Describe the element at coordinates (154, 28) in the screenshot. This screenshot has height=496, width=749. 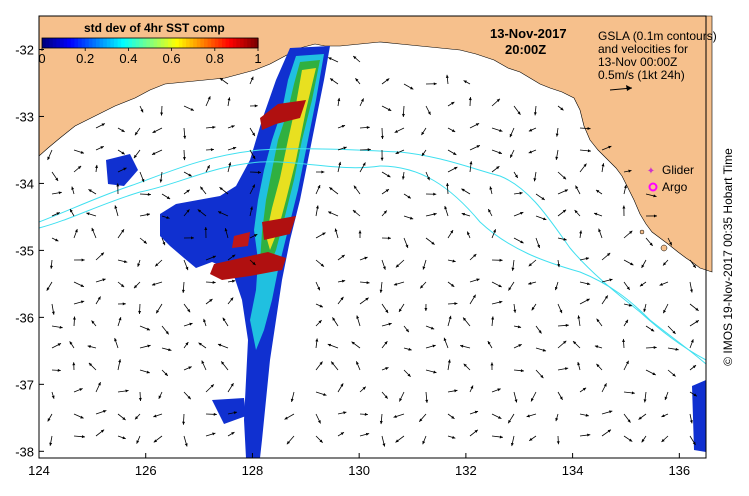
I see `colorbar-title: std dev of 4hr SST comp` at that location.